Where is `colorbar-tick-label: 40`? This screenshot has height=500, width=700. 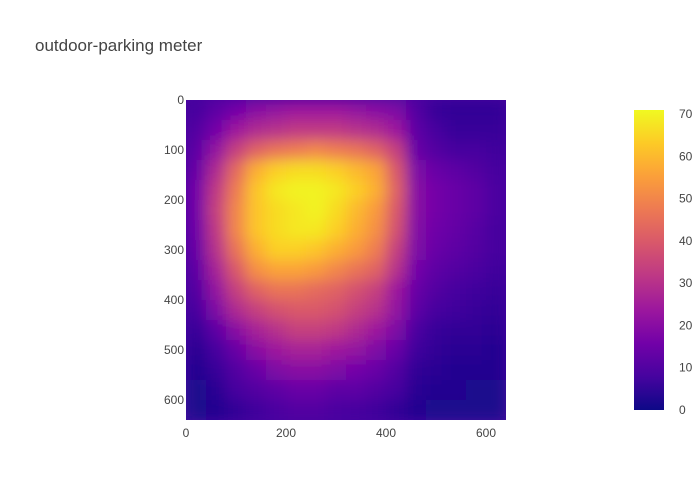 colorbar-tick-label: 40 is located at coordinates (686, 241).